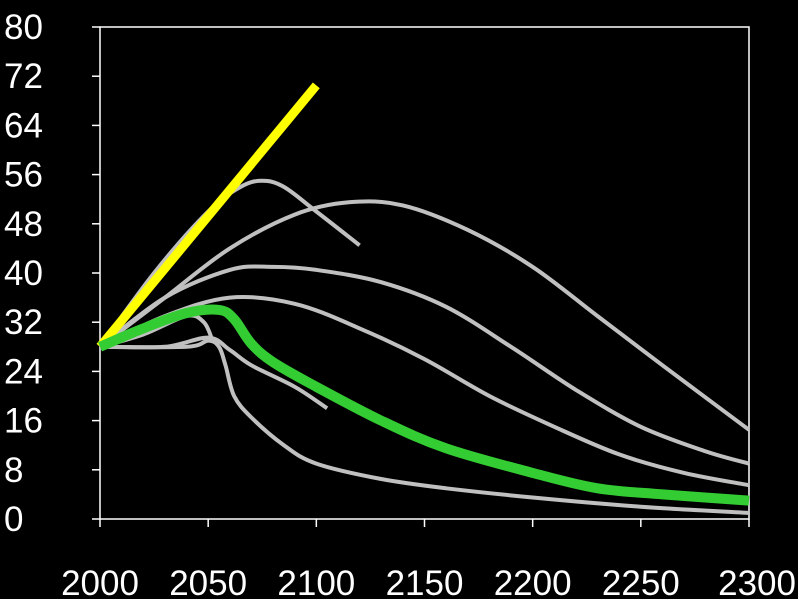  Describe the element at coordinates (641, 581) in the screenshot. I see `x-tick-label: 2250` at that location.